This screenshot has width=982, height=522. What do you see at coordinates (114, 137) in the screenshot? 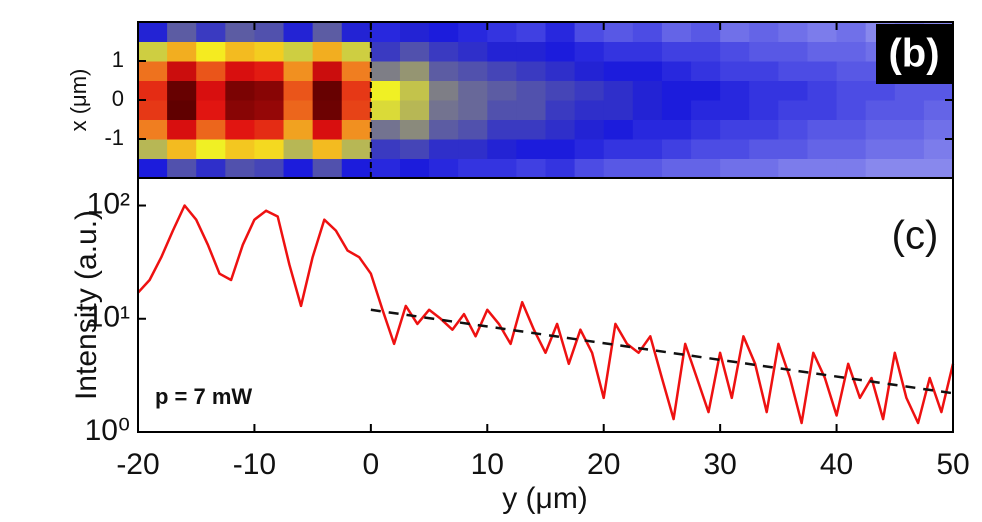
I see `y-tick-label: -1` at bounding box center [114, 137].